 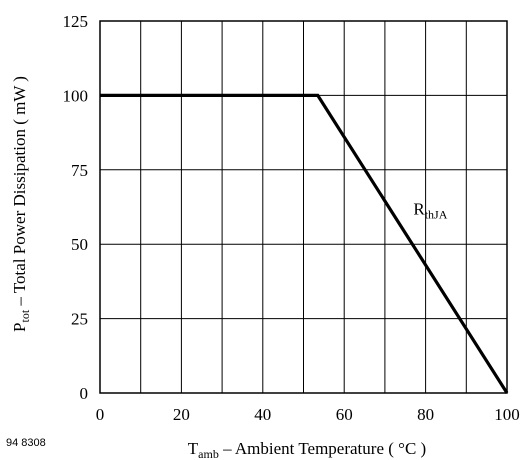 I want to click on x-tick-labels: 0 20 40 60 80 100, so click(x=308, y=414).